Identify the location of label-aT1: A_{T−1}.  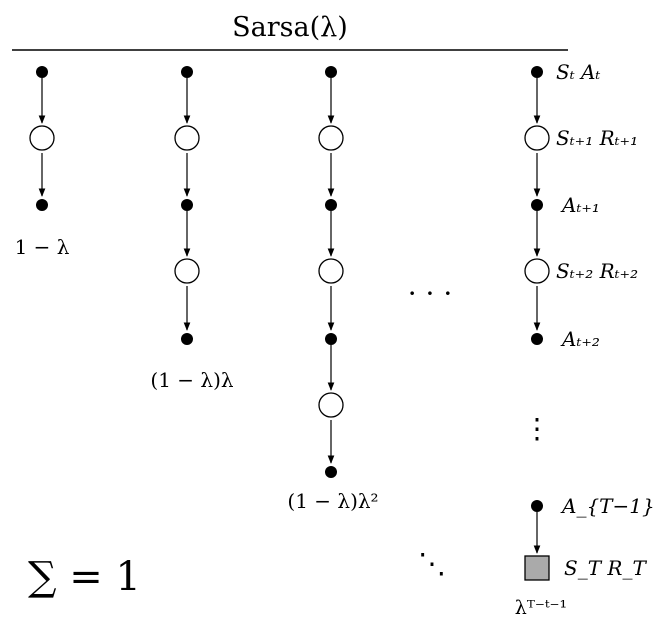
(607, 506).